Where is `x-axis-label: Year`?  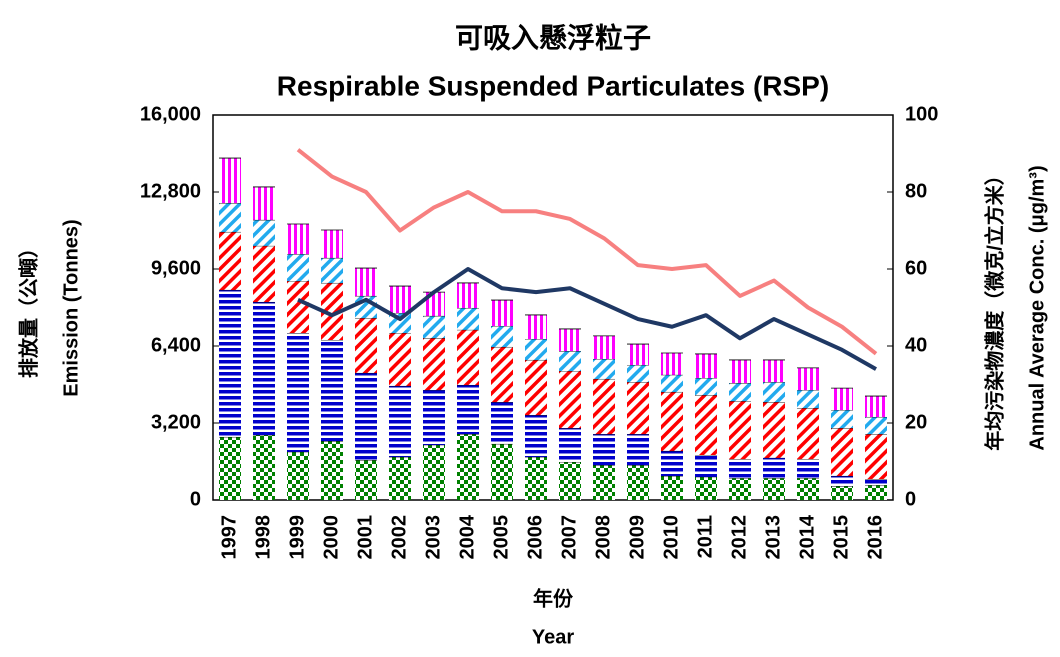 x-axis-label: Year is located at coordinates (553, 637).